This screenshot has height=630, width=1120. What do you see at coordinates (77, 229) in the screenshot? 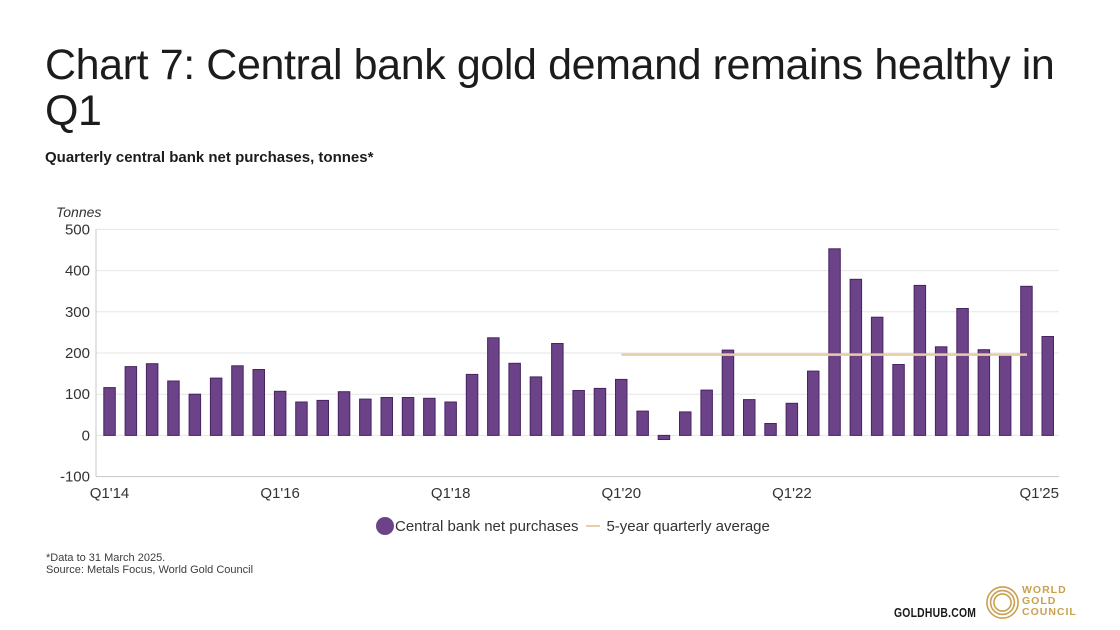
I see `svg-text: 500` at bounding box center [77, 229].